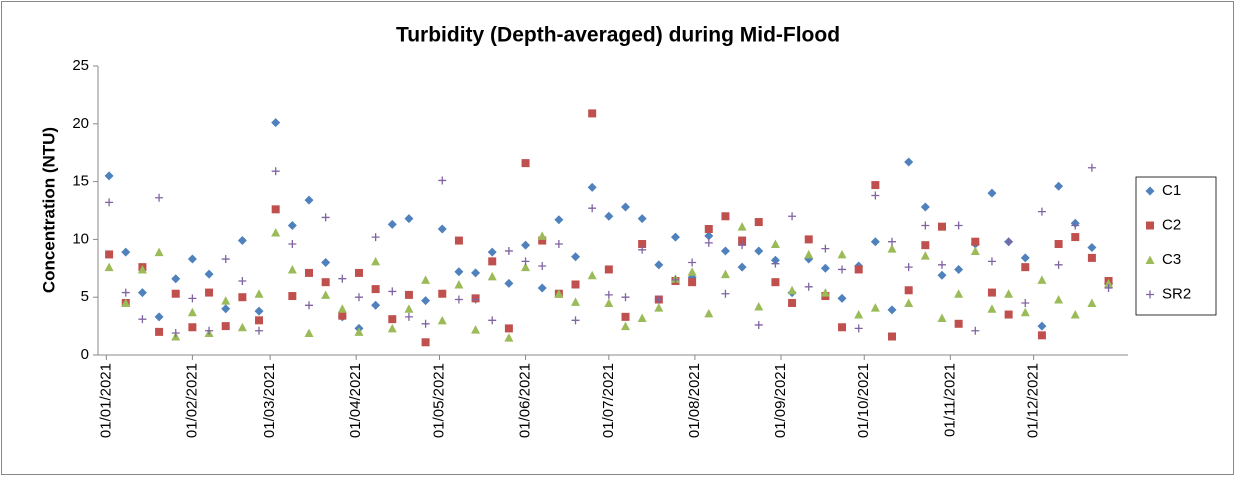 This screenshot has height=481, width=1235. I want to click on y-tick-label: 25, so click(80, 65).